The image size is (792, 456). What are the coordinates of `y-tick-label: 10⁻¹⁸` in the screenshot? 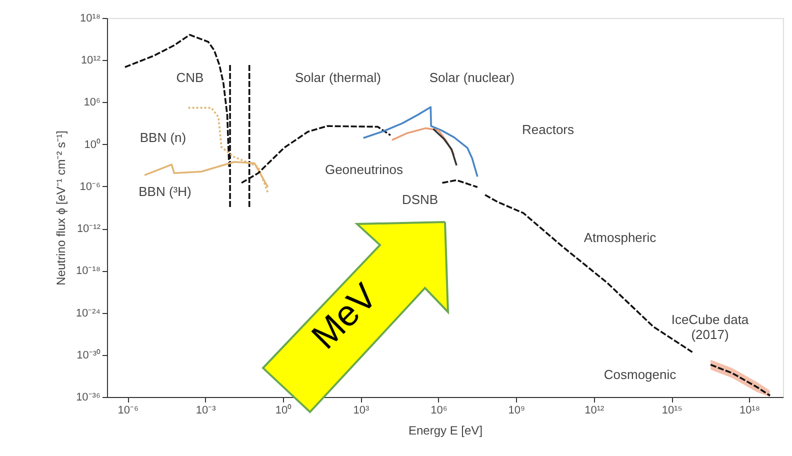 It's located at (88, 271).